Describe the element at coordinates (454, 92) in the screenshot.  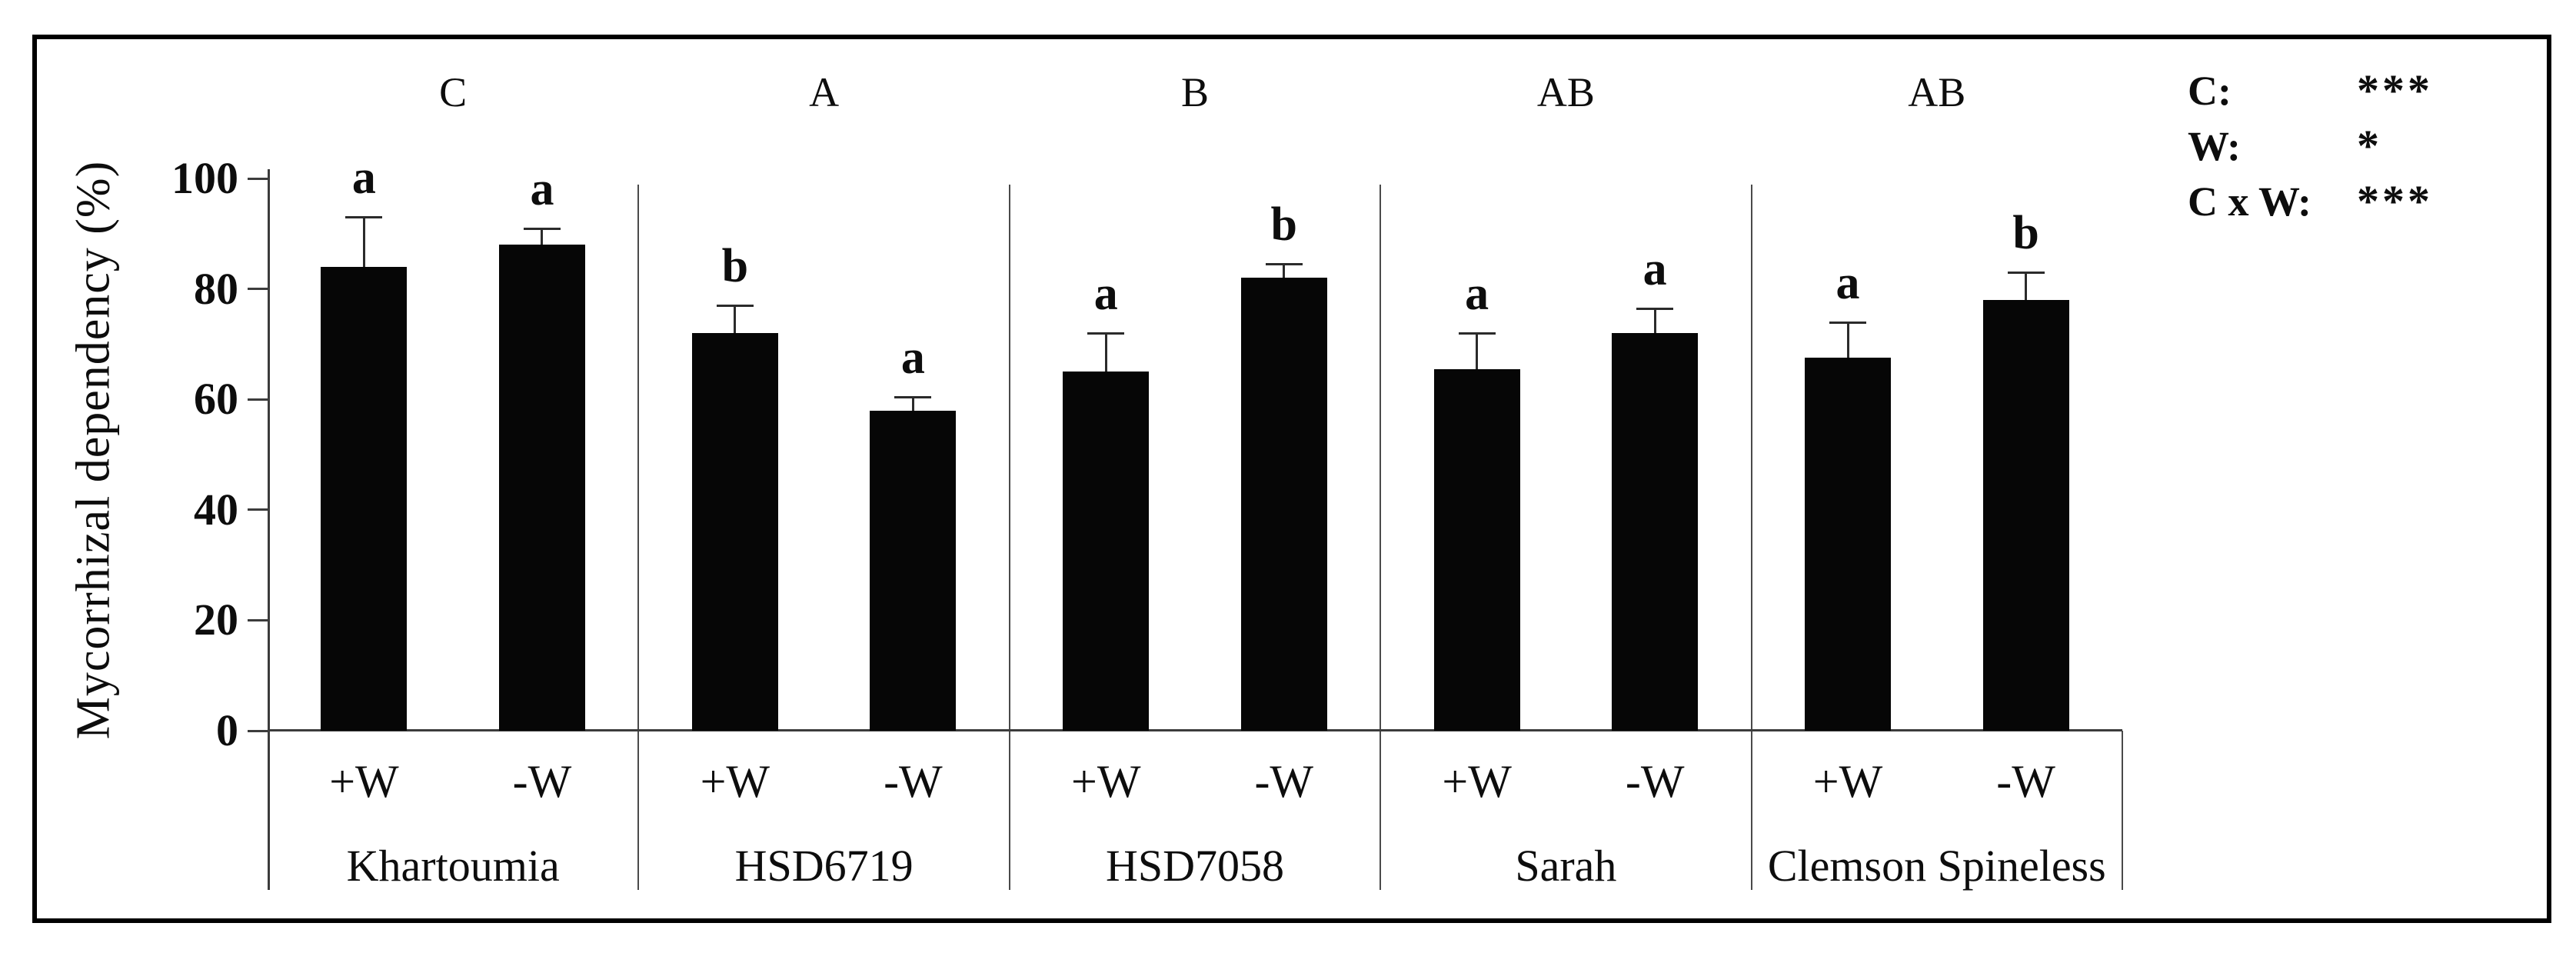
I see `group-significance-label: C` at that location.